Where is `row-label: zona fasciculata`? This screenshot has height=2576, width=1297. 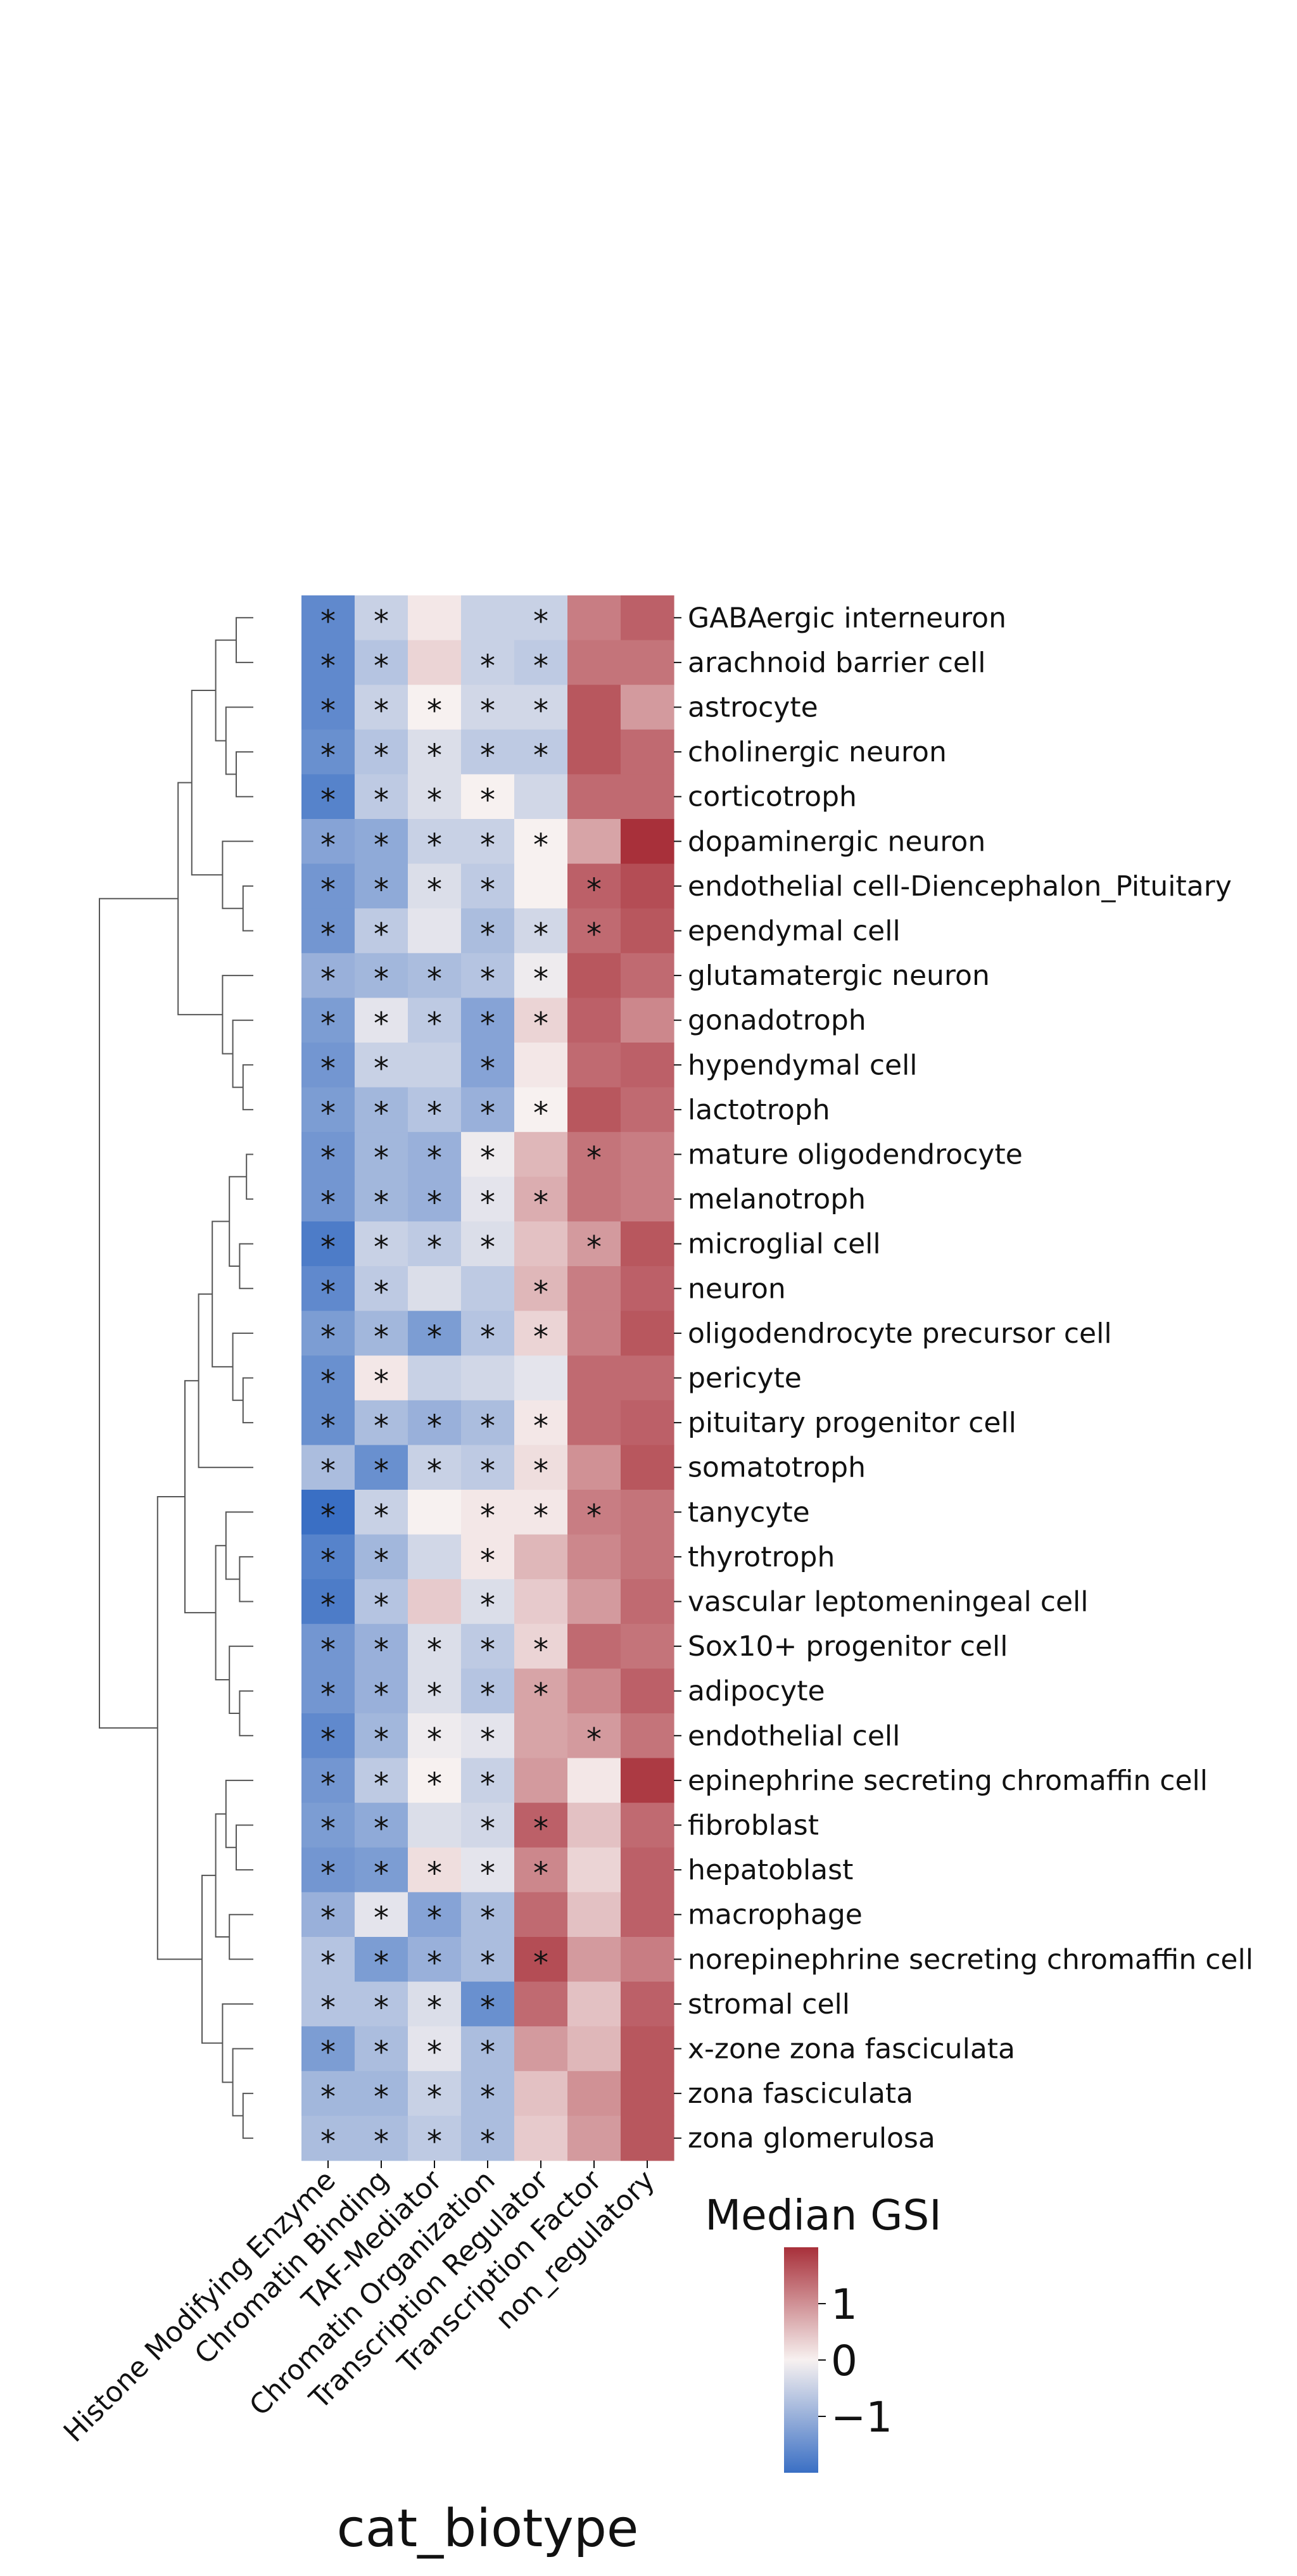 row-label: zona fasciculata is located at coordinates (800, 2094).